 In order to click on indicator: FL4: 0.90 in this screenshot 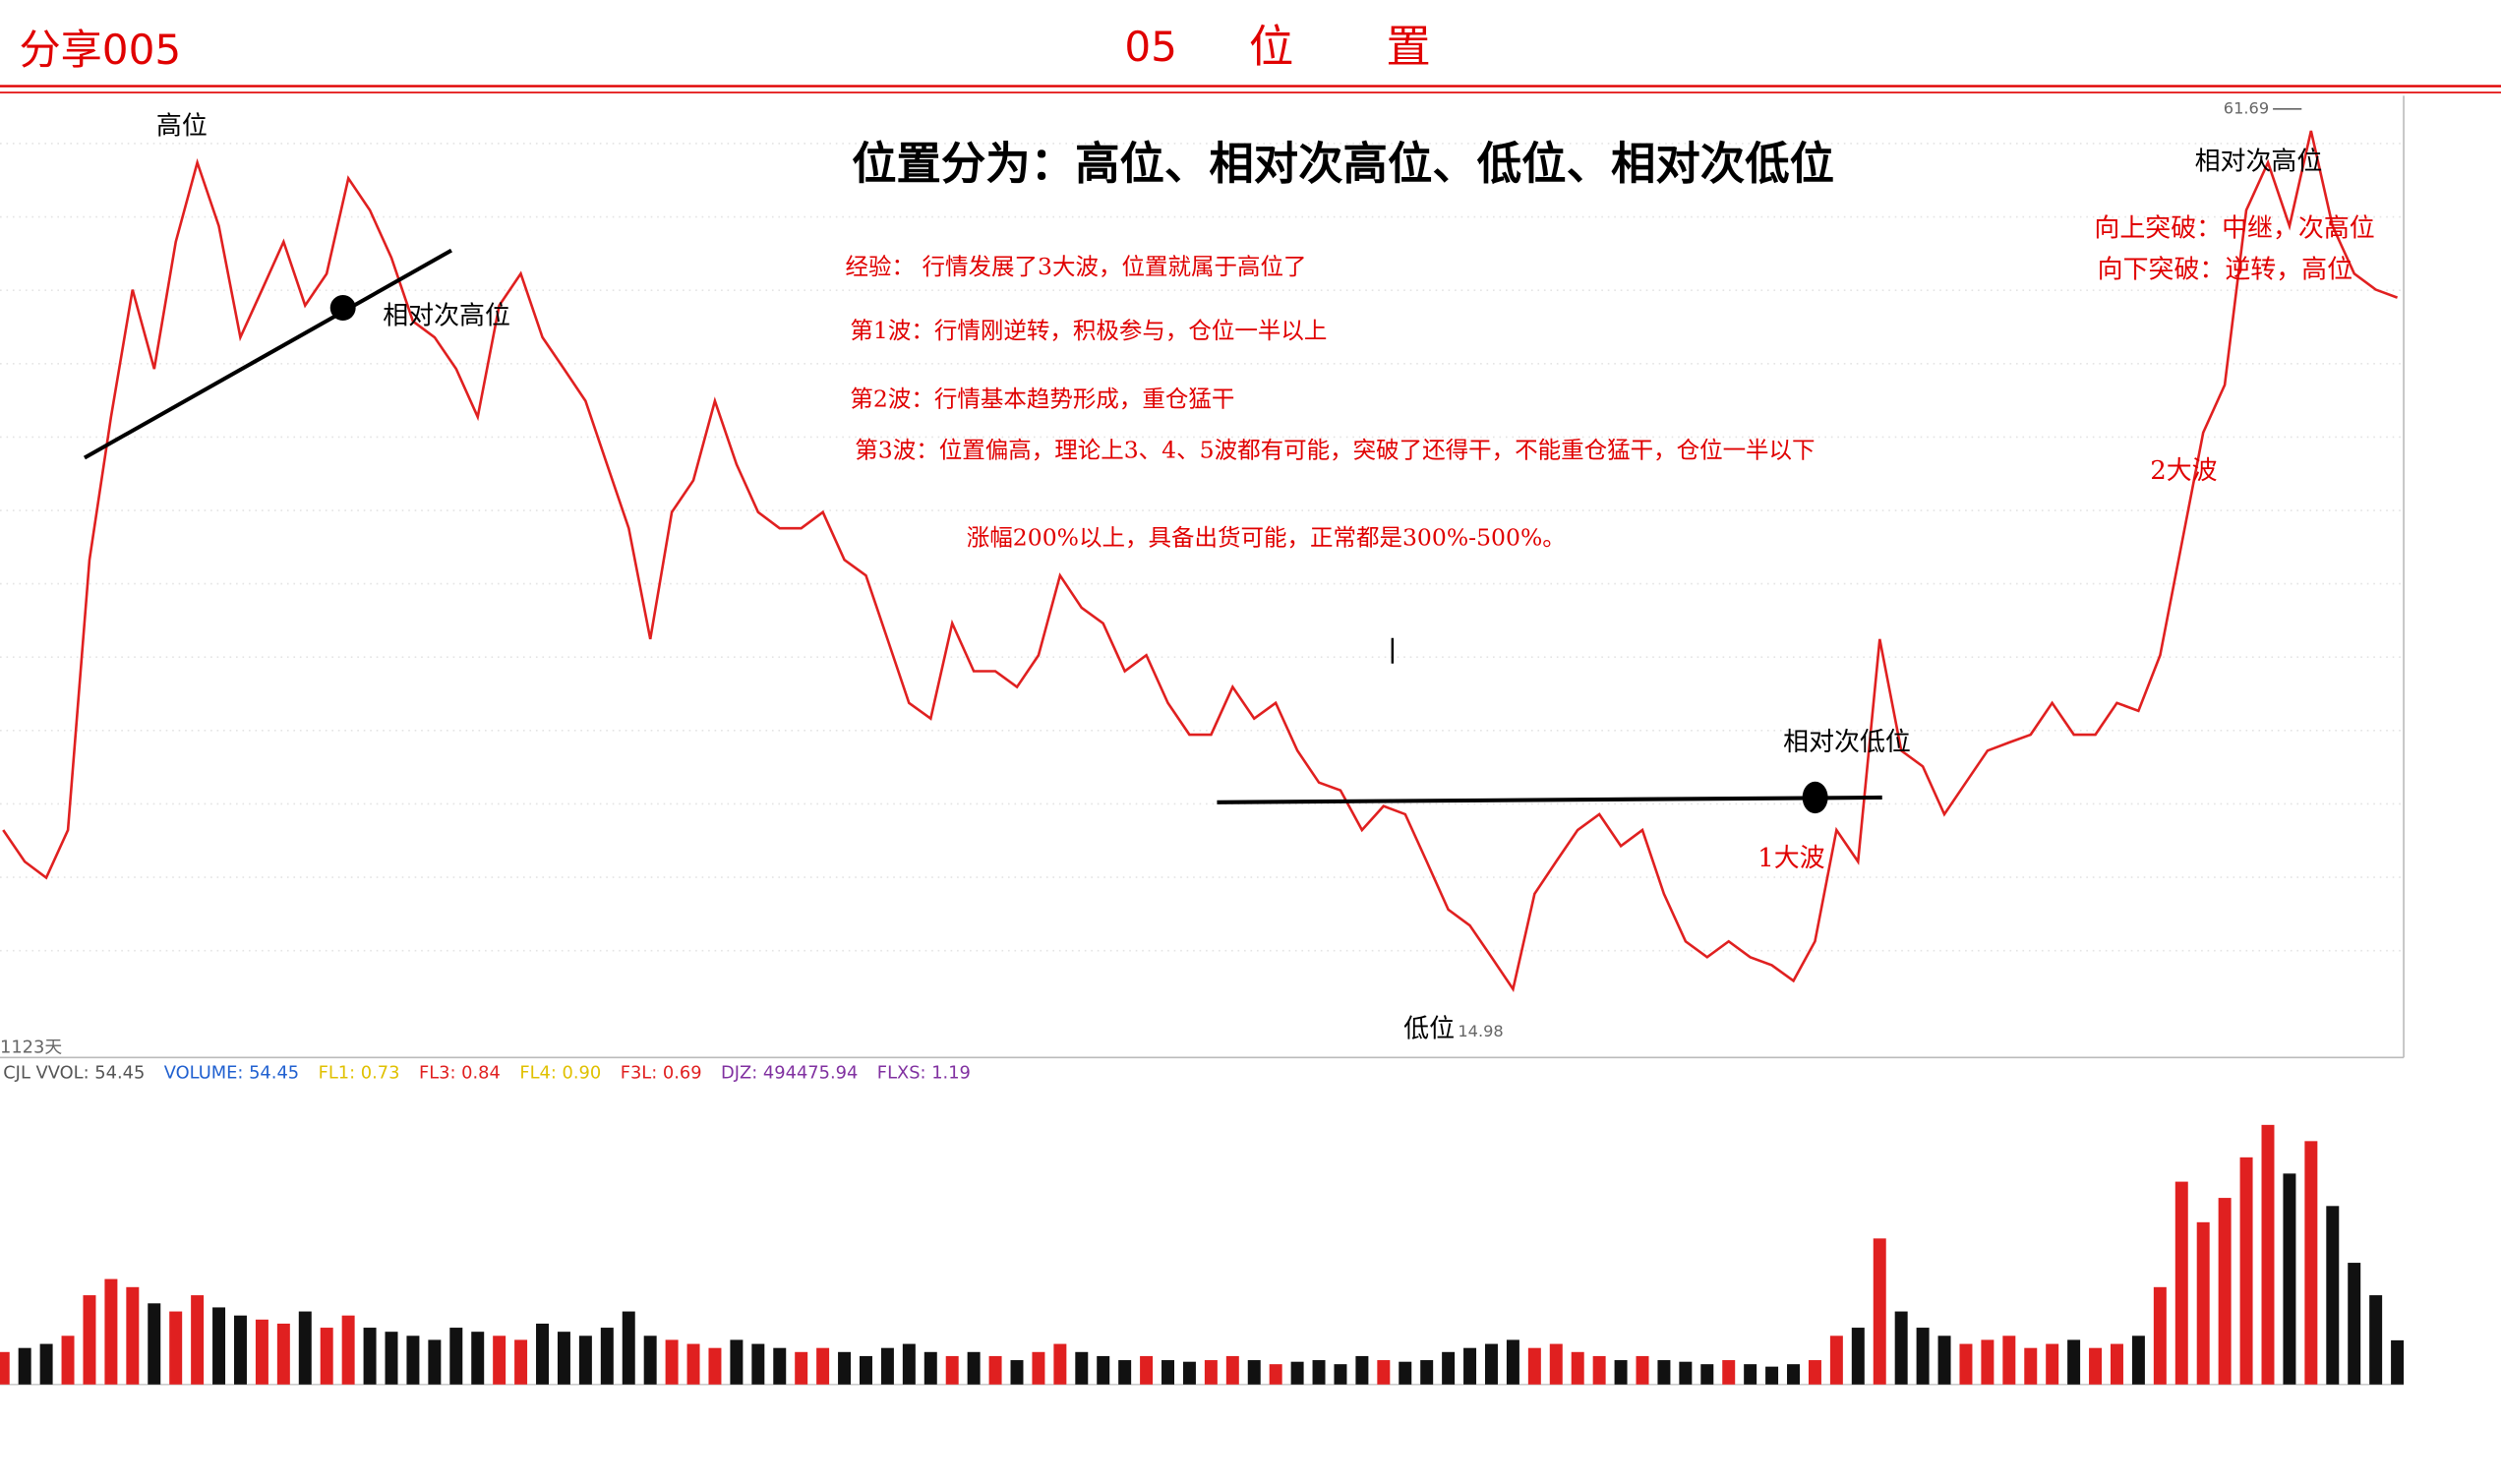, I will do `click(560, 1073)`.